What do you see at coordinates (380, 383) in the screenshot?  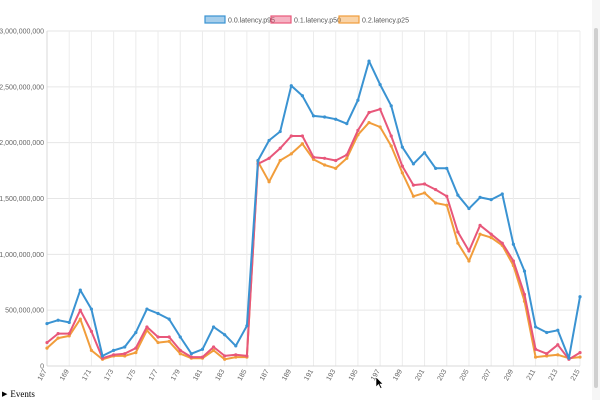 I see `mouse-cursor-icon` at bounding box center [380, 383].